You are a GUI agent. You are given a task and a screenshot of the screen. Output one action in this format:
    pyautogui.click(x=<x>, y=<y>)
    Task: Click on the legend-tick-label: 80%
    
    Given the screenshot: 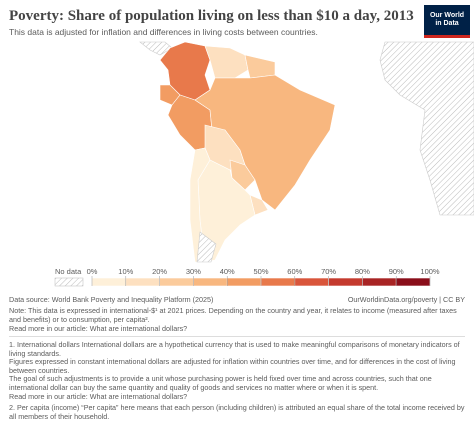 What is the action you would take?
    pyautogui.click(x=362, y=271)
    